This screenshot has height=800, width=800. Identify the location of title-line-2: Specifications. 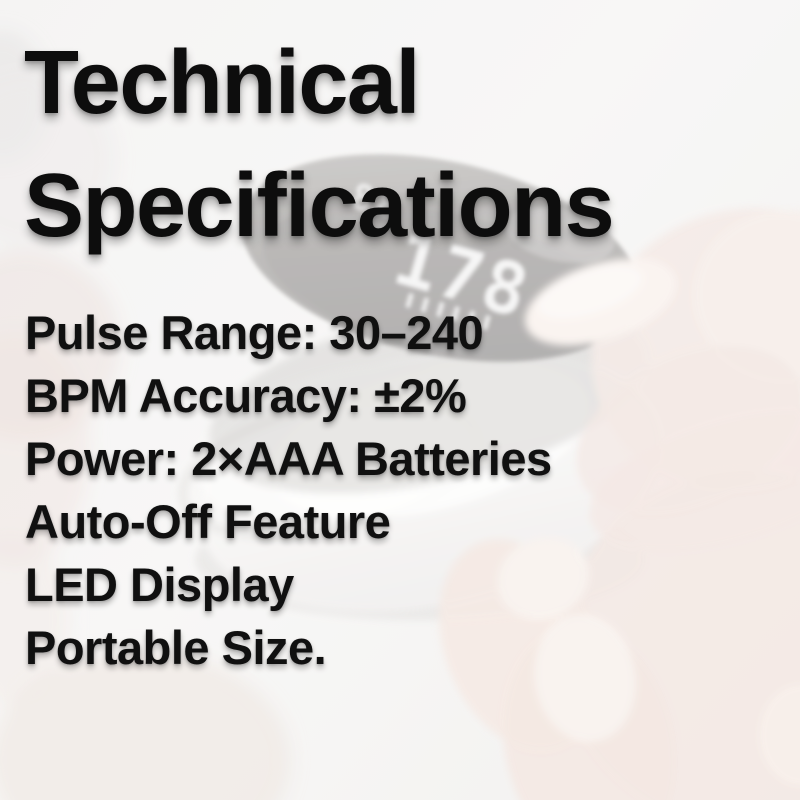
(319, 206).